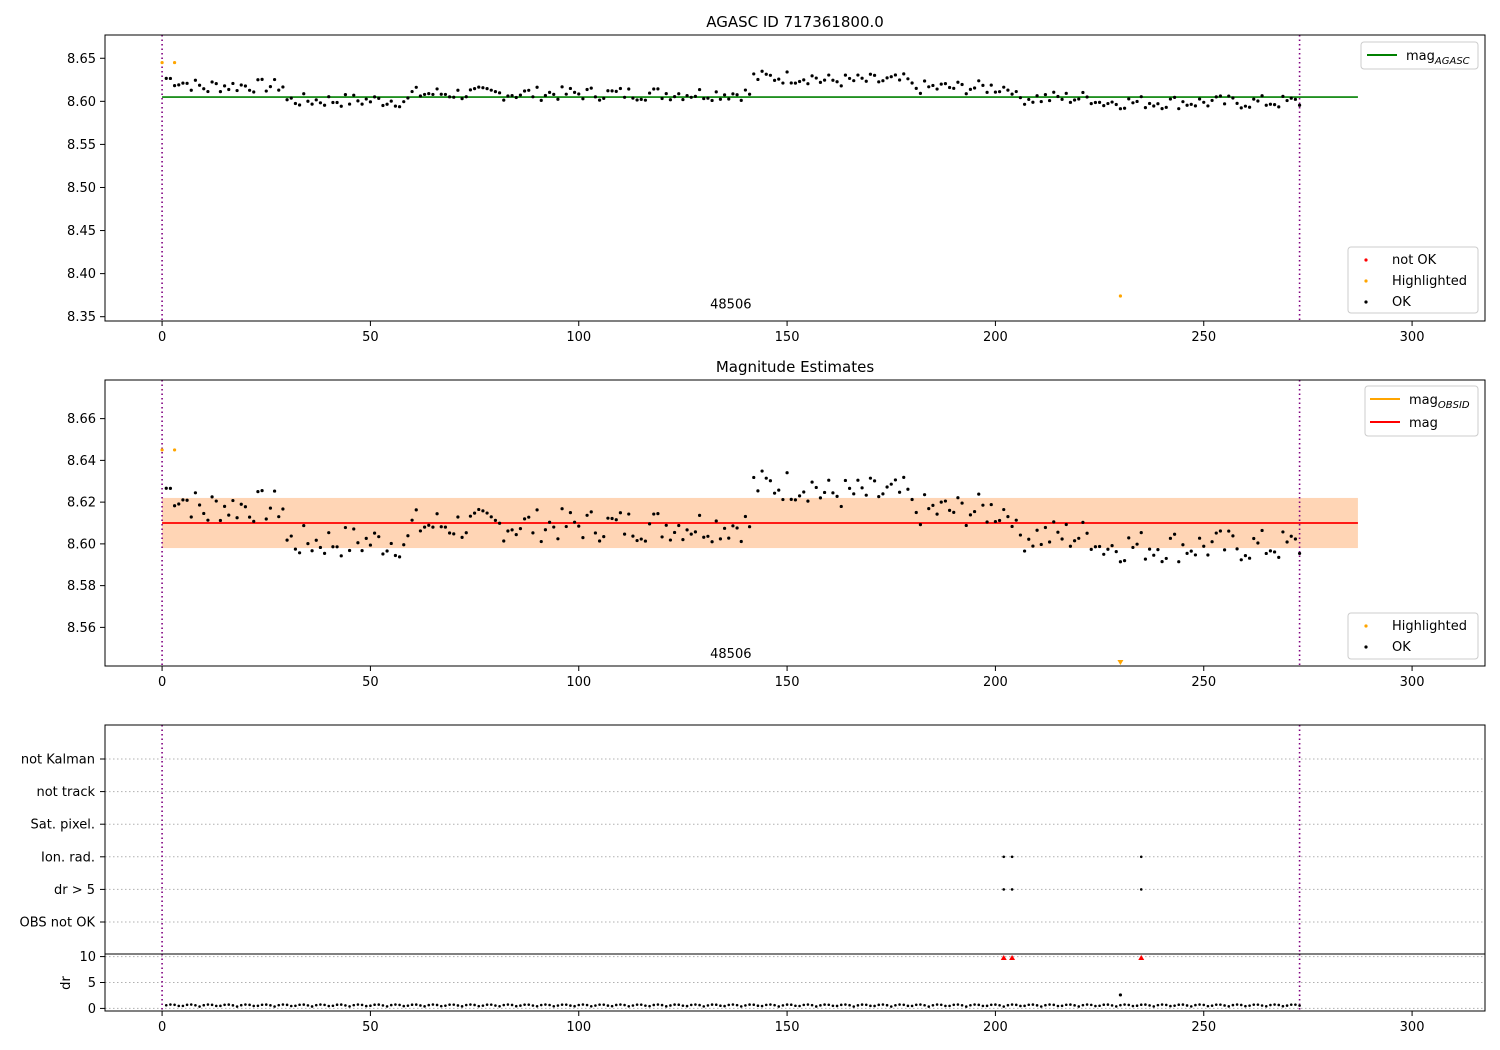  I want to click on legend-mag-agasc: magAGASC, so click(1438, 58).